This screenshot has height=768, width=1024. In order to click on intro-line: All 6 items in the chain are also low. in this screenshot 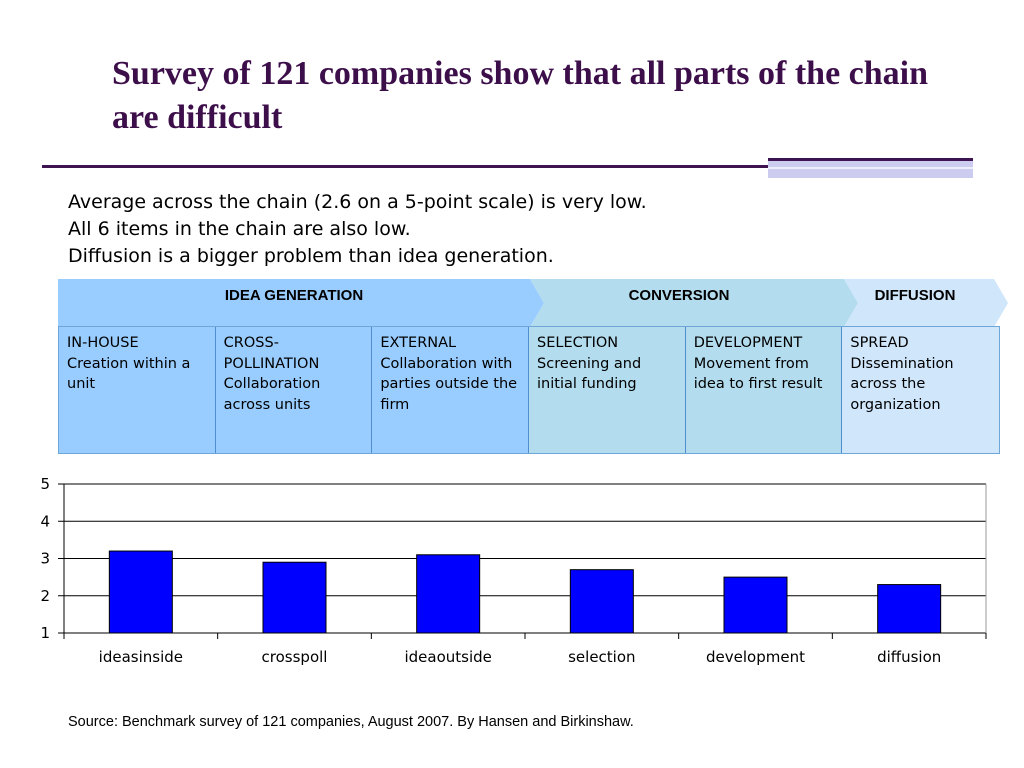, I will do `click(239, 229)`.